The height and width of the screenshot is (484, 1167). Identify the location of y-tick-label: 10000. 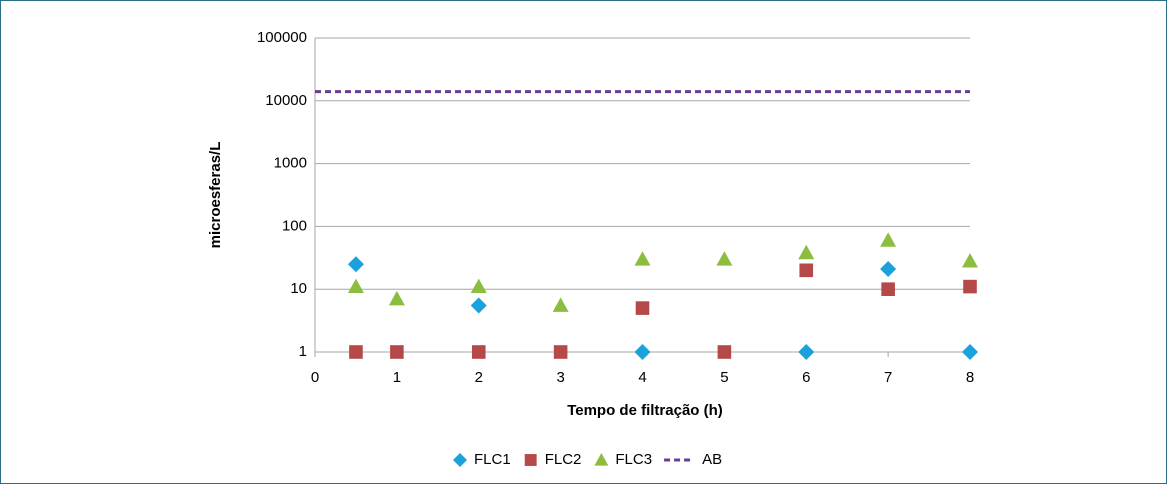
(286, 100).